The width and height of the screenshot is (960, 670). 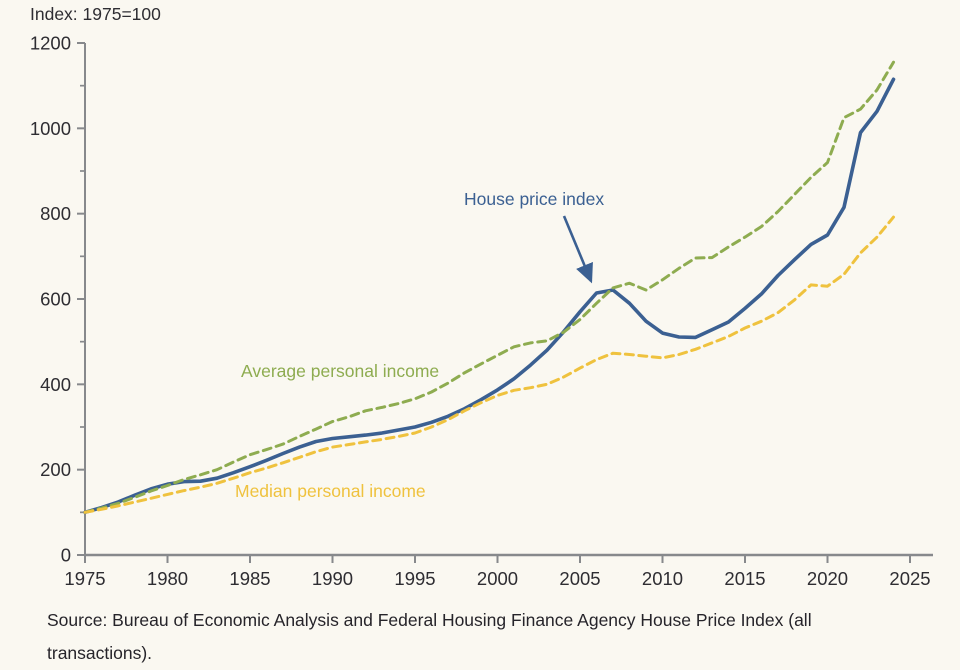 I want to click on y-tick-label: 800, so click(x=55, y=213).